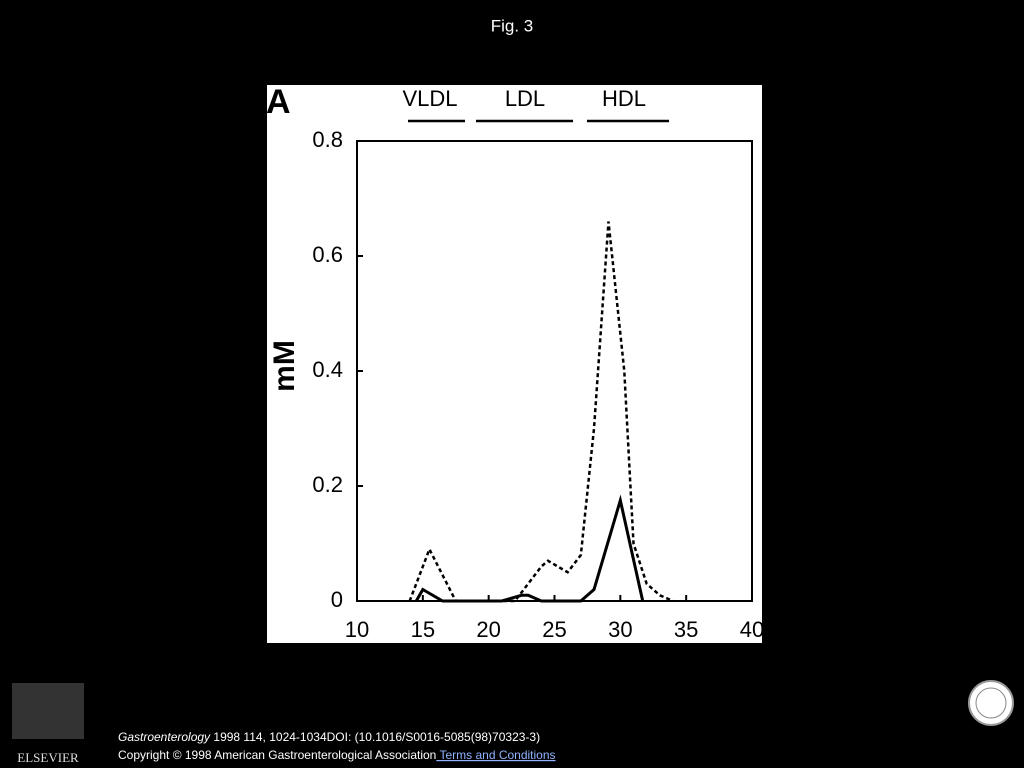 This screenshot has height=768, width=1024. What do you see at coordinates (429, 98) in the screenshot?
I see `annotation: VLDL` at bounding box center [429, 98].